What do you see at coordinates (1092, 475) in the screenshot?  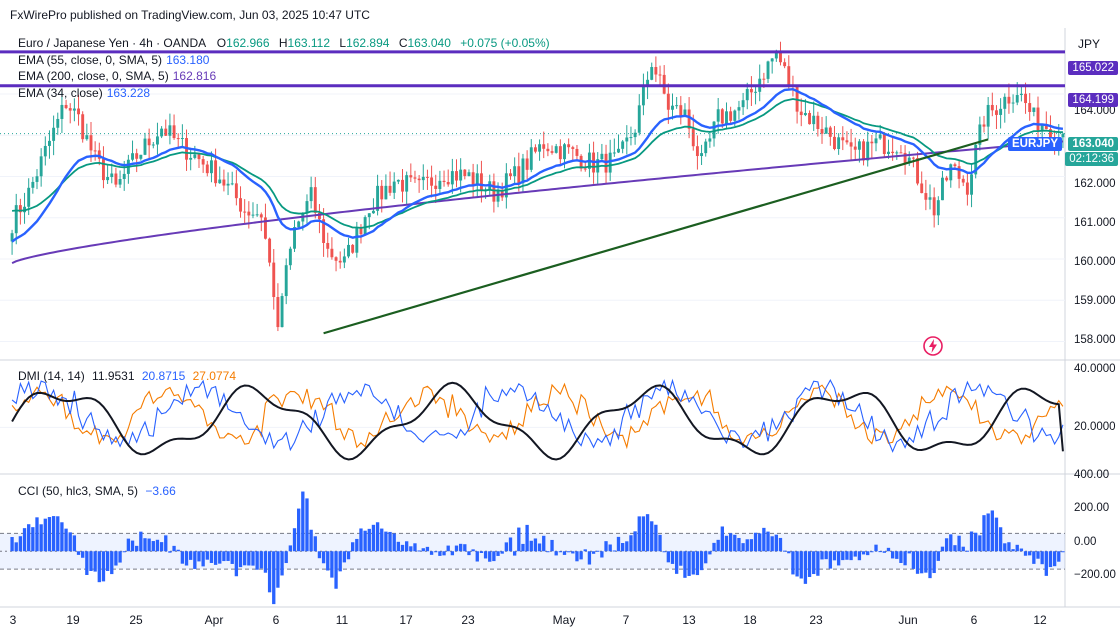 I see `cci-tick: 400.00` at bounding box center [1092, 475].